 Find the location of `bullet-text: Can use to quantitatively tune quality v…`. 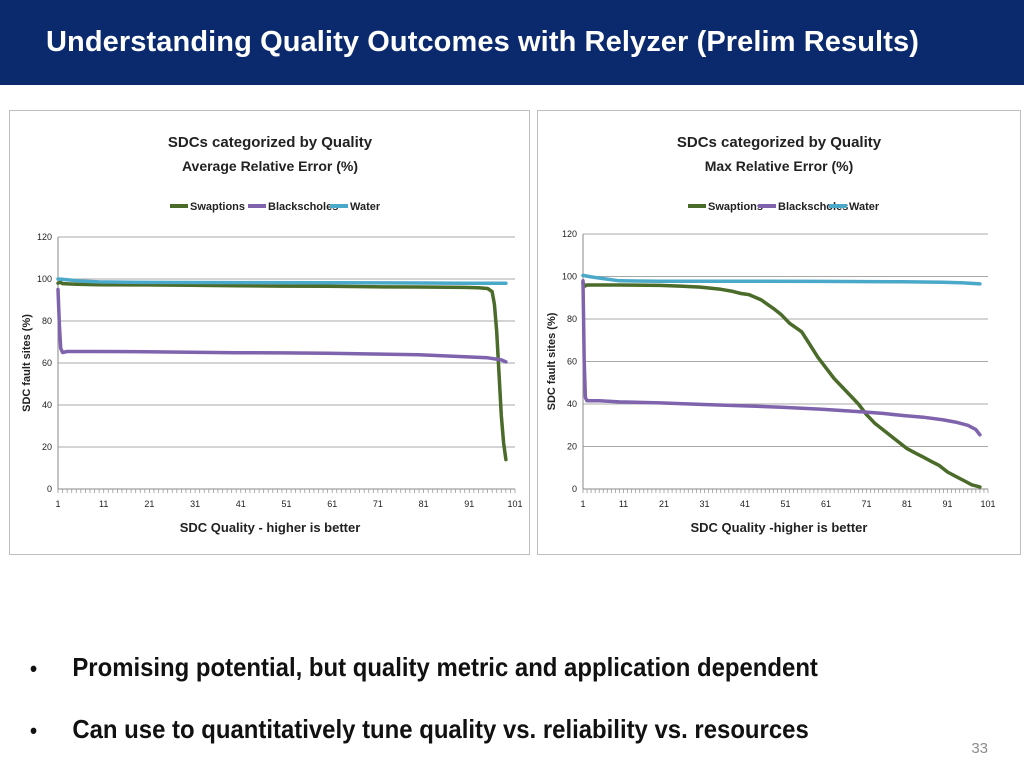

bullet-text: Can use to quantitatively tune quality v… is located at coordinates (440, 729).